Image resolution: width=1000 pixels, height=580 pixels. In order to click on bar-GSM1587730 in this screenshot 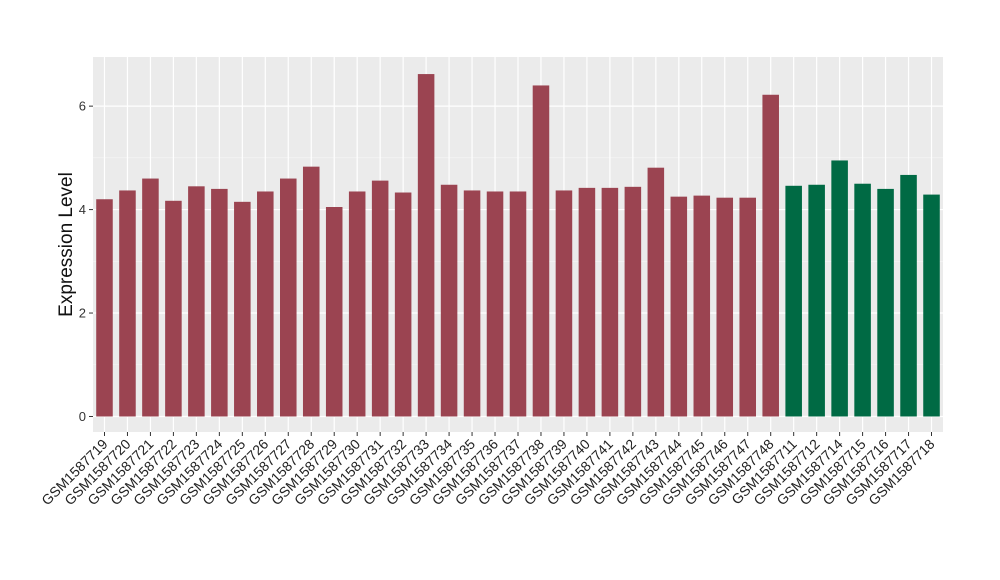, I will do `click(357, 304)`.